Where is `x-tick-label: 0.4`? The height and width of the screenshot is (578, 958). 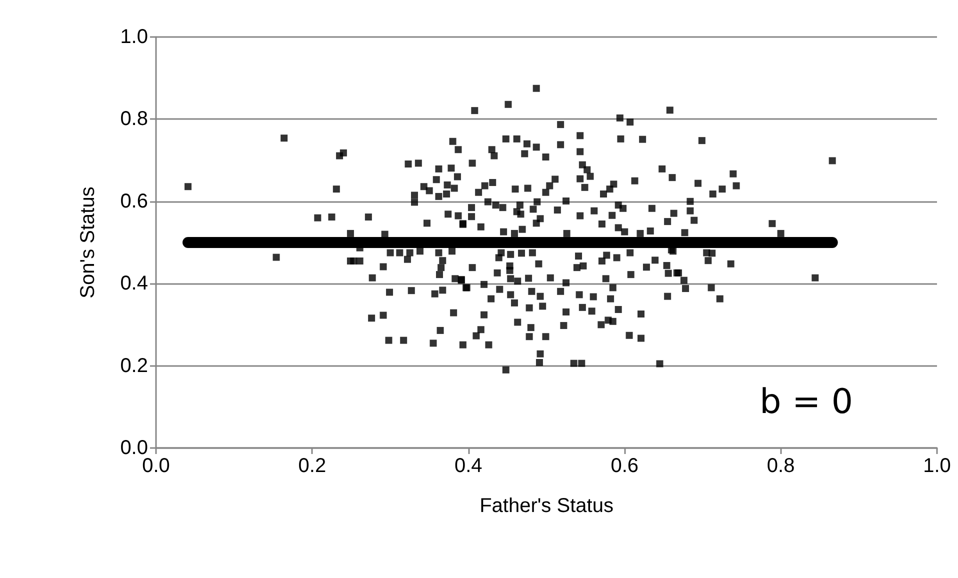 x-tick-label: 0.4 is located at coordinates (468, 466).